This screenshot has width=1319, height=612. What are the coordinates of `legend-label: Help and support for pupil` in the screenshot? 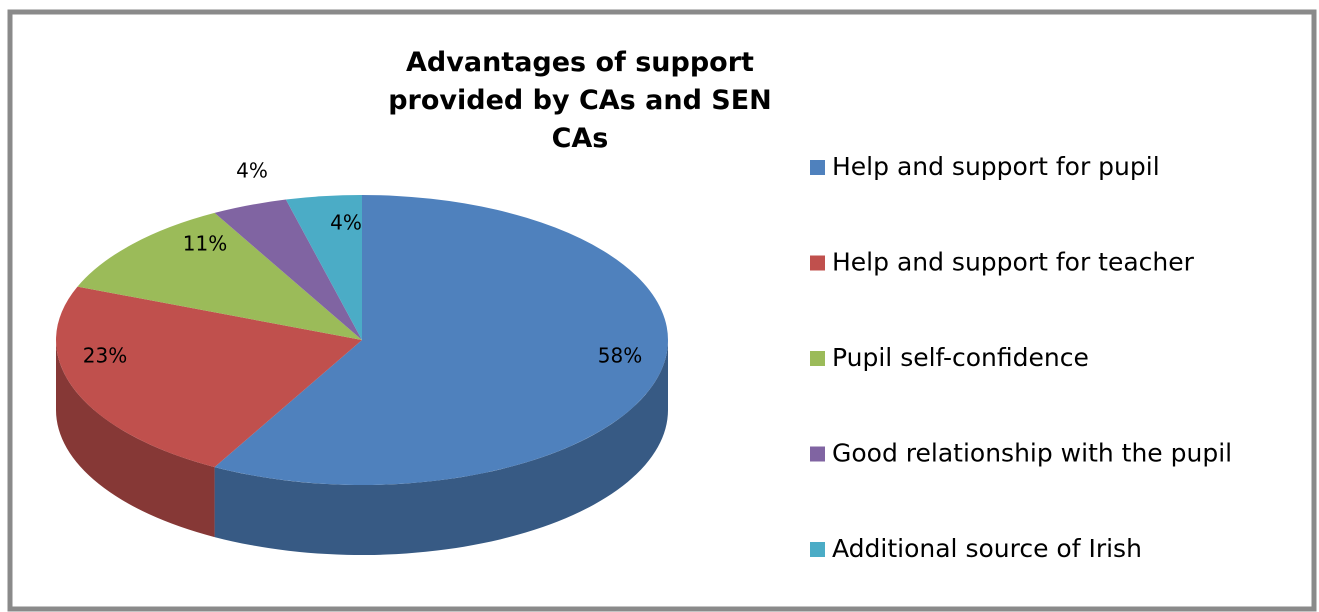 It's located at (996, 166).